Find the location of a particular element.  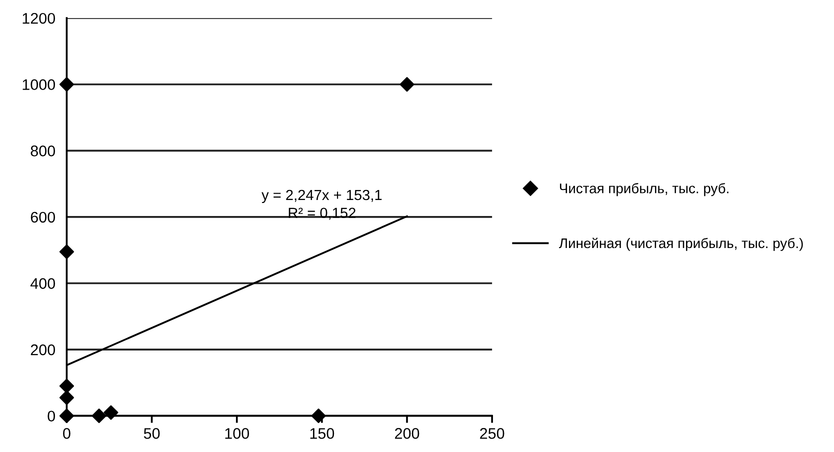

y-tick-label: 1000 is located at coordinates (39, 84).